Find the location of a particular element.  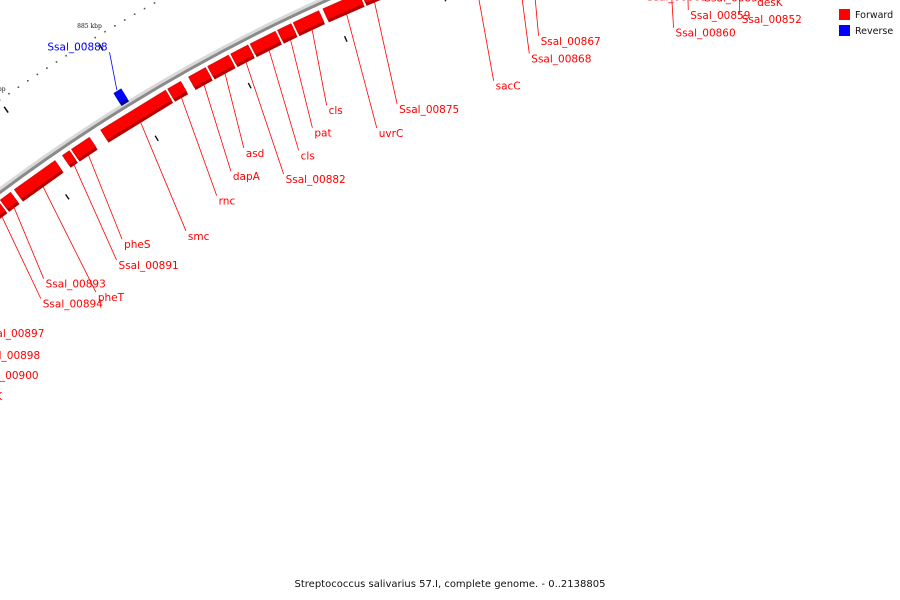

gene-label: Ssal_00898 is located at coordinates (20, 356).